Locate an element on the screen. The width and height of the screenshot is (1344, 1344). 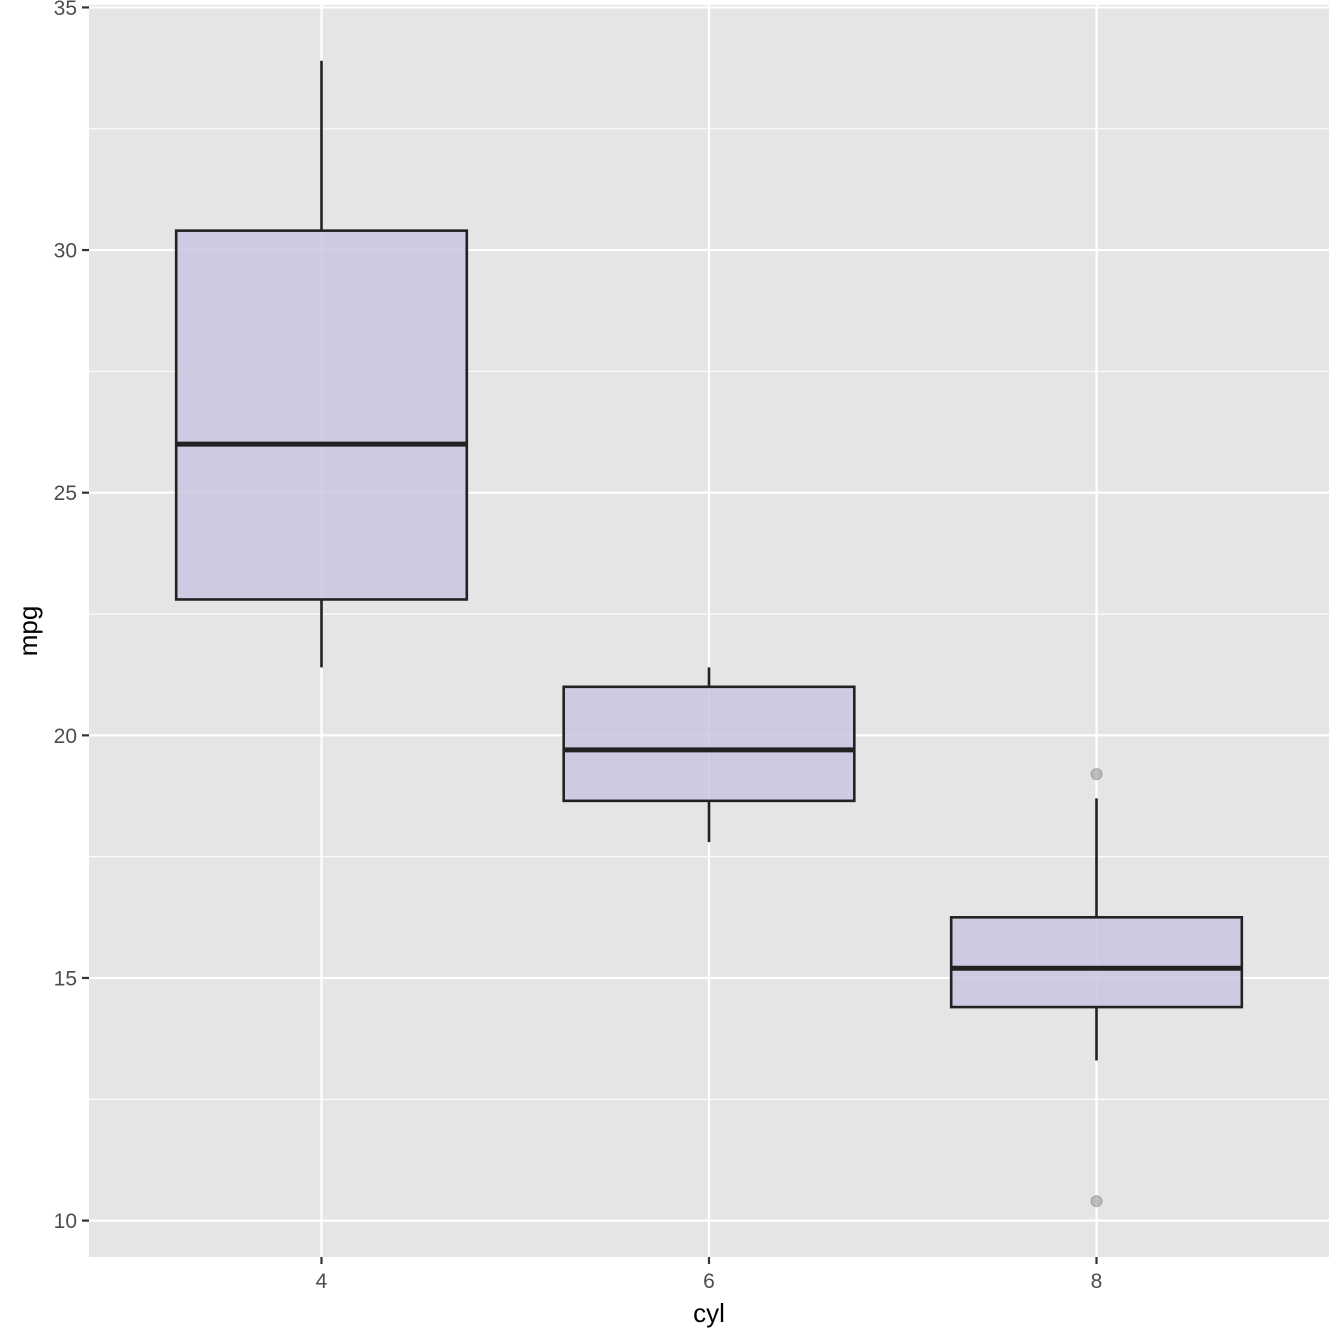
y-tick-label: 35 is located at coordinates (65, 10).